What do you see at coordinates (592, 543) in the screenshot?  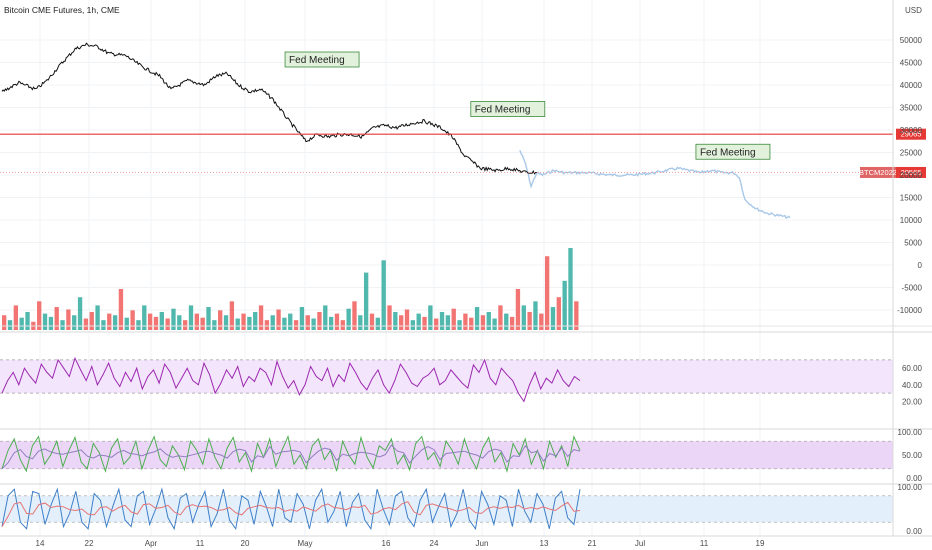 I see `x-tick-label: 21` at bounding box center [592, 543].